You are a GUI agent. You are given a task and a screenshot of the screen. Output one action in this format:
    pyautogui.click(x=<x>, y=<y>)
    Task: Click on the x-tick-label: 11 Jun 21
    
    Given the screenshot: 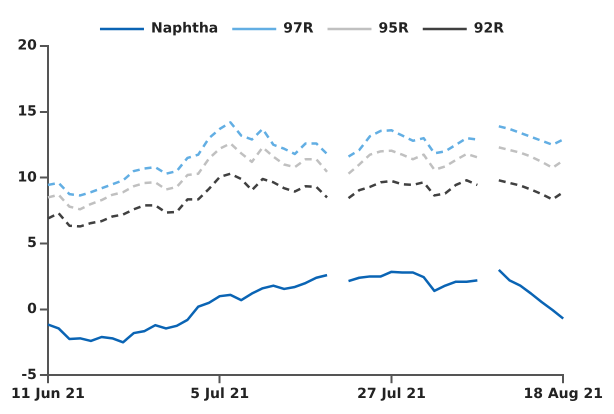 What is the action you would take?
    pyautogui.click(x=48, y=394)
    